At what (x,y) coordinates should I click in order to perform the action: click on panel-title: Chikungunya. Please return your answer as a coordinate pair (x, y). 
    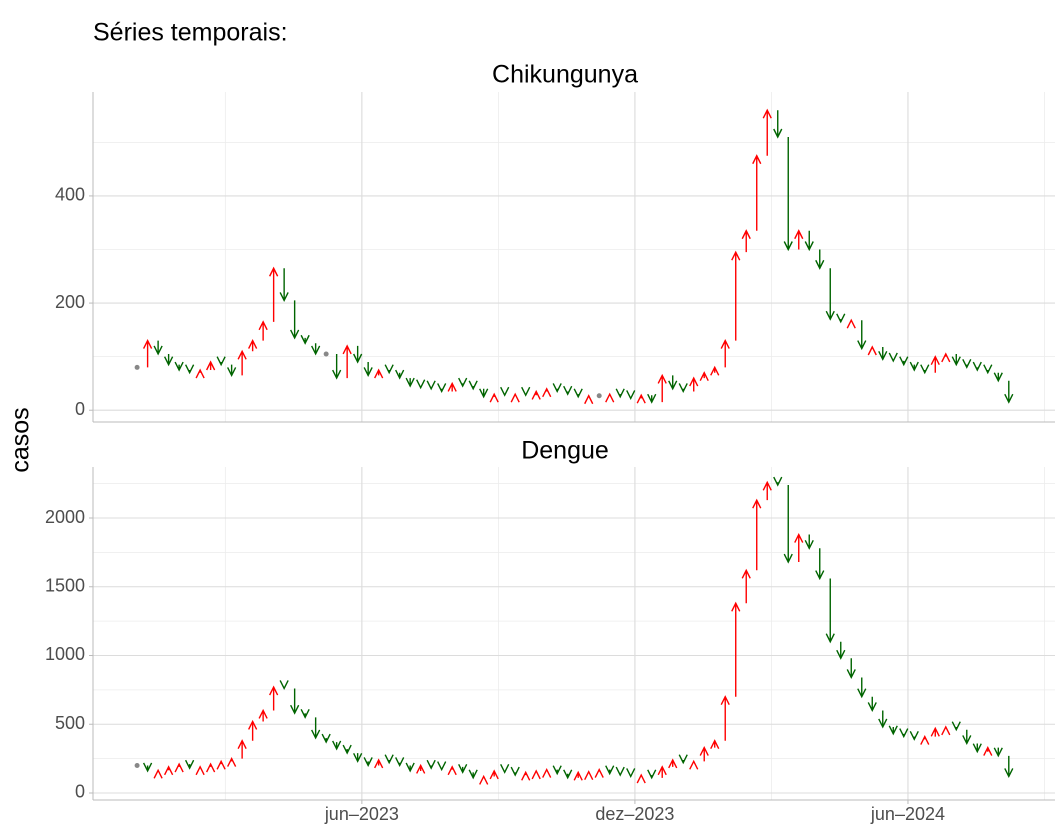
    Looking at the image, I should click on (565, 75).